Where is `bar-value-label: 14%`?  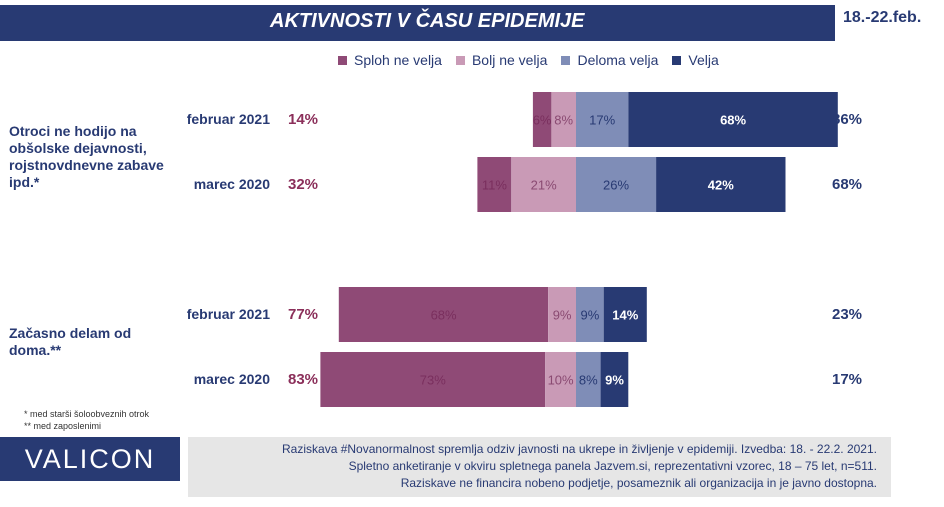
bar-value-label: 14% is located at coordinates (625, 315).